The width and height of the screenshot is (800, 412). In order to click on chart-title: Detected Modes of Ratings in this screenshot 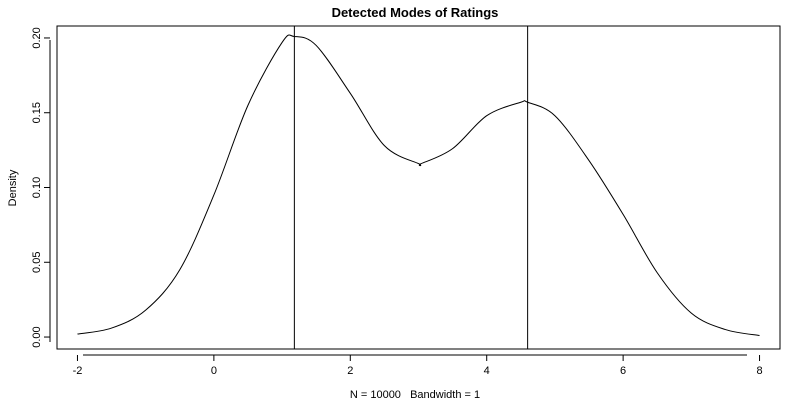, I will do `click(415, 12)`.